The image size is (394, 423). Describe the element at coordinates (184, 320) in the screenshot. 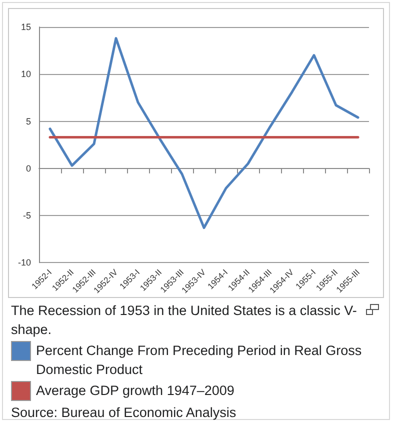

I see `text: The Recession of 1953 in the United States is a classic V-shape.` at that location.